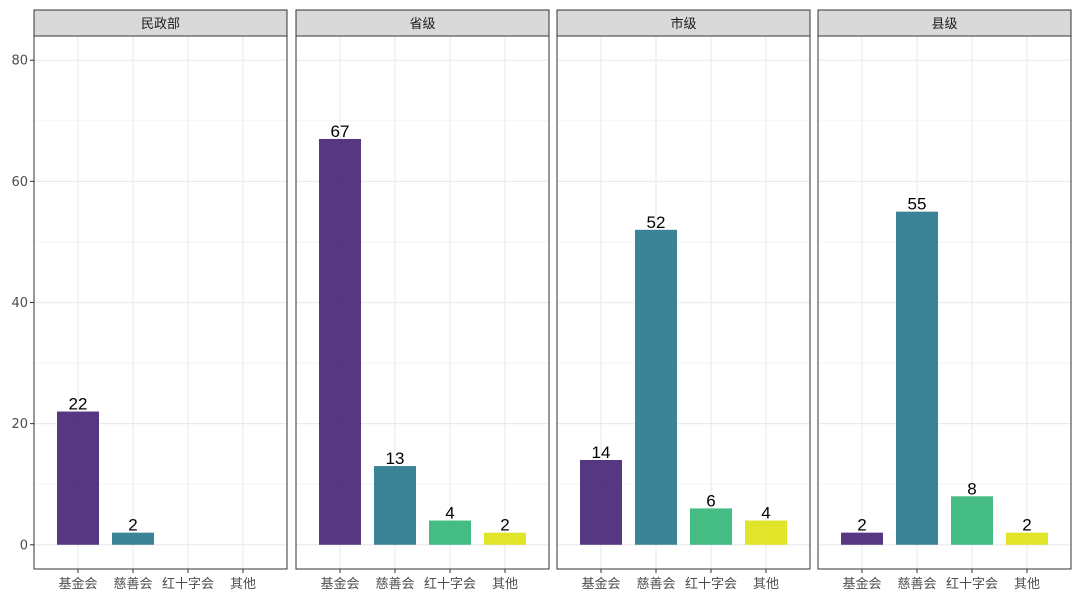 This screenshot has width=1080, height=600. I want to click on y-tick-label: 20, so click(19, 424).